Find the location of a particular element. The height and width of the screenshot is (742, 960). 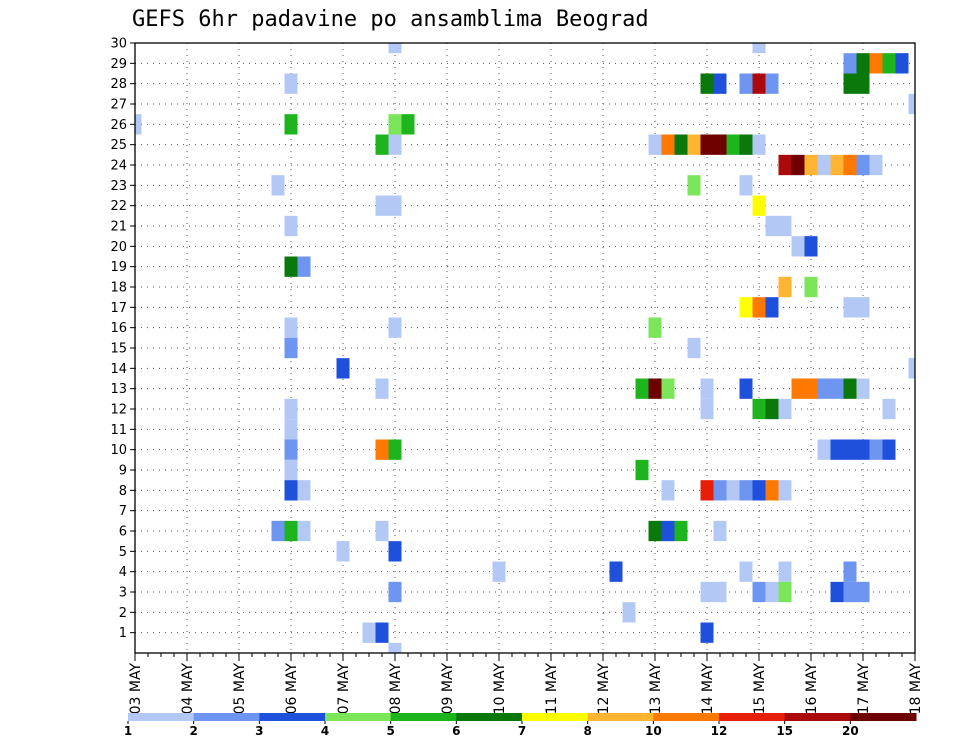

y-tick-label: 10 is located at coordinates (118, 450).